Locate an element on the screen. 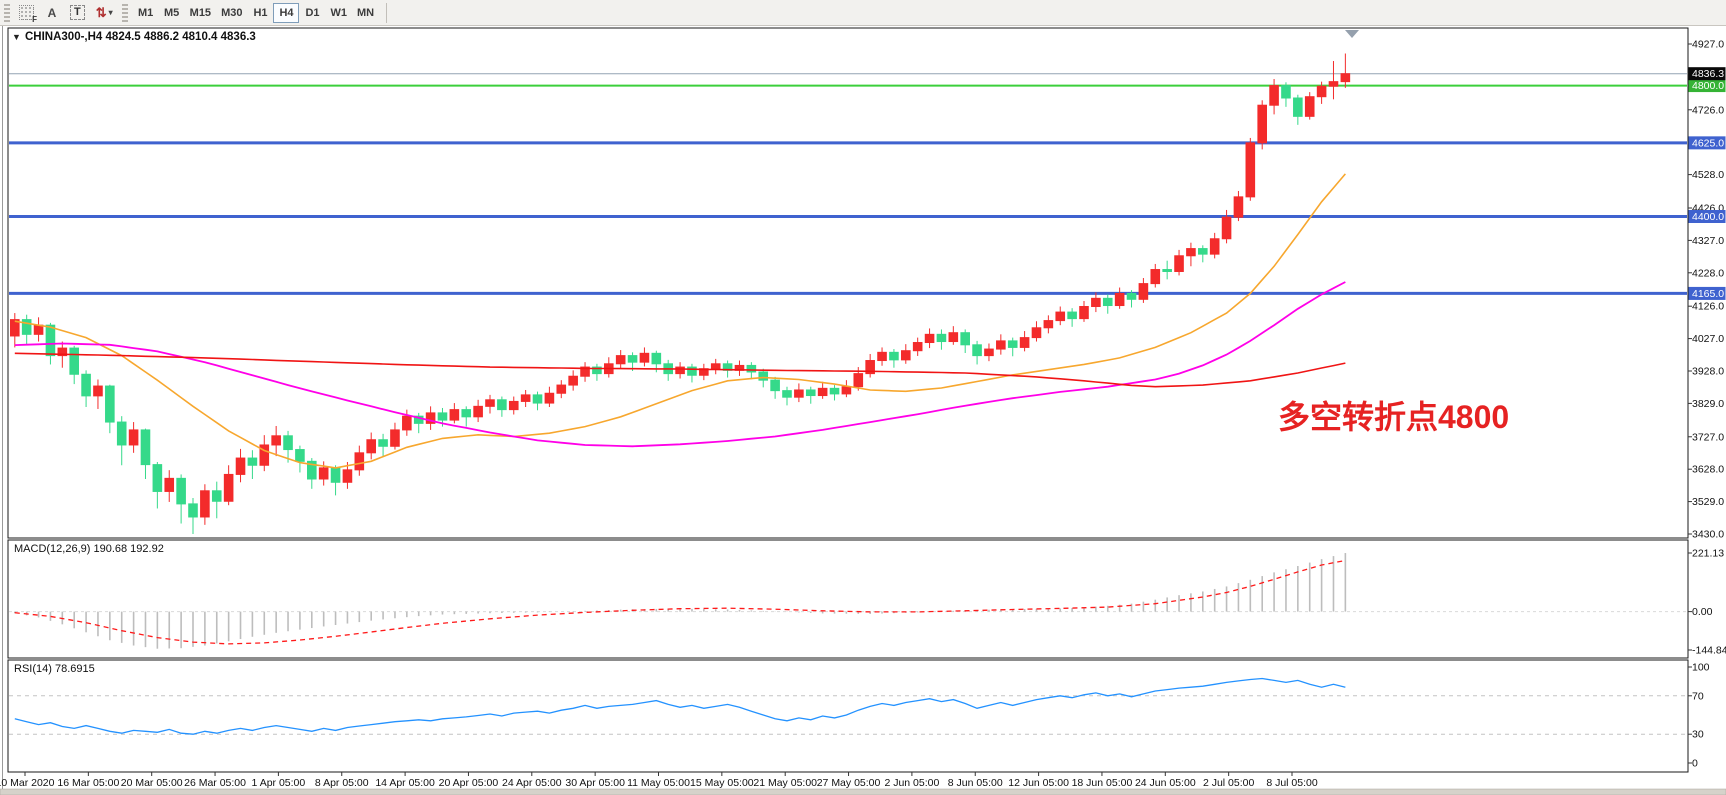 This screenshot has width=1726, height=795. time-axis-label: 21 May 05:00 is located at coordinates (785, 783).